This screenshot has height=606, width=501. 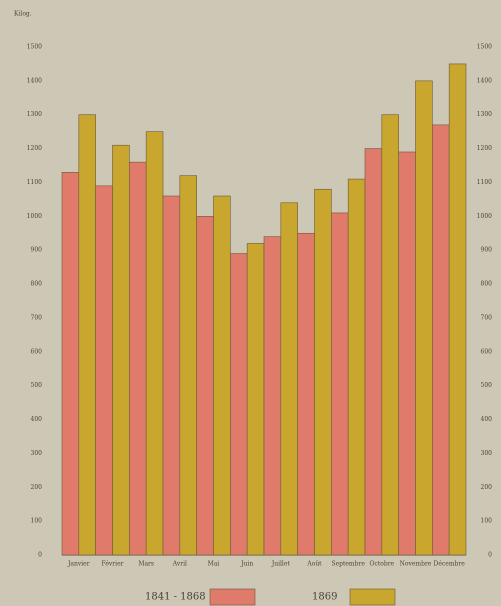 I want to click on x-tick-label: Août, so click(x=314, y=564).